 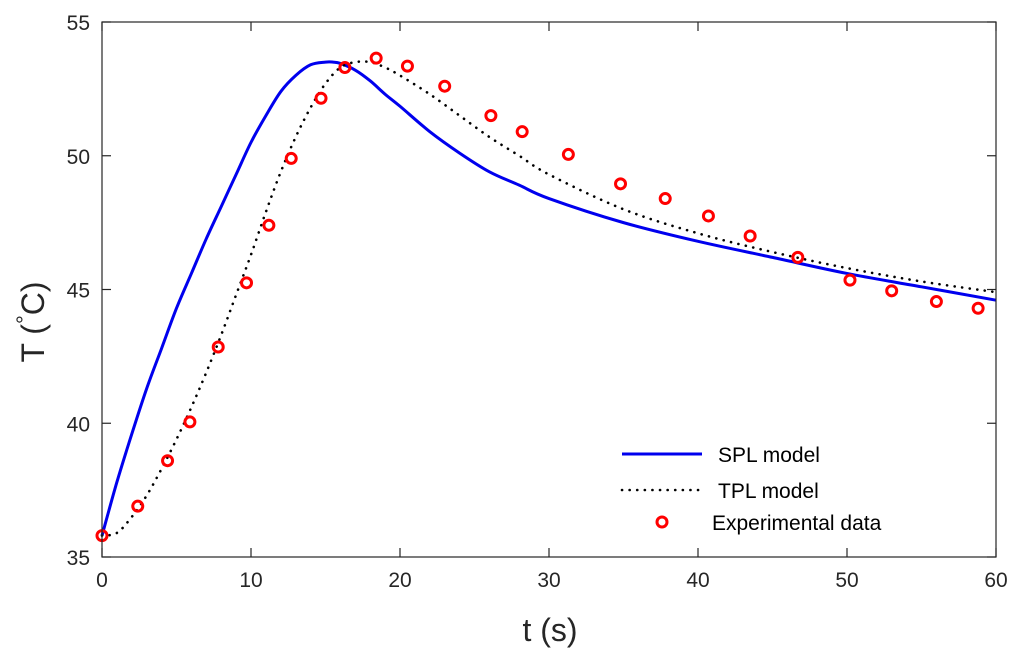 What do you see at coordinates (548, 580) in the screenshot?
I see `x-tick-label: 30` at bounding box center [548, 580].